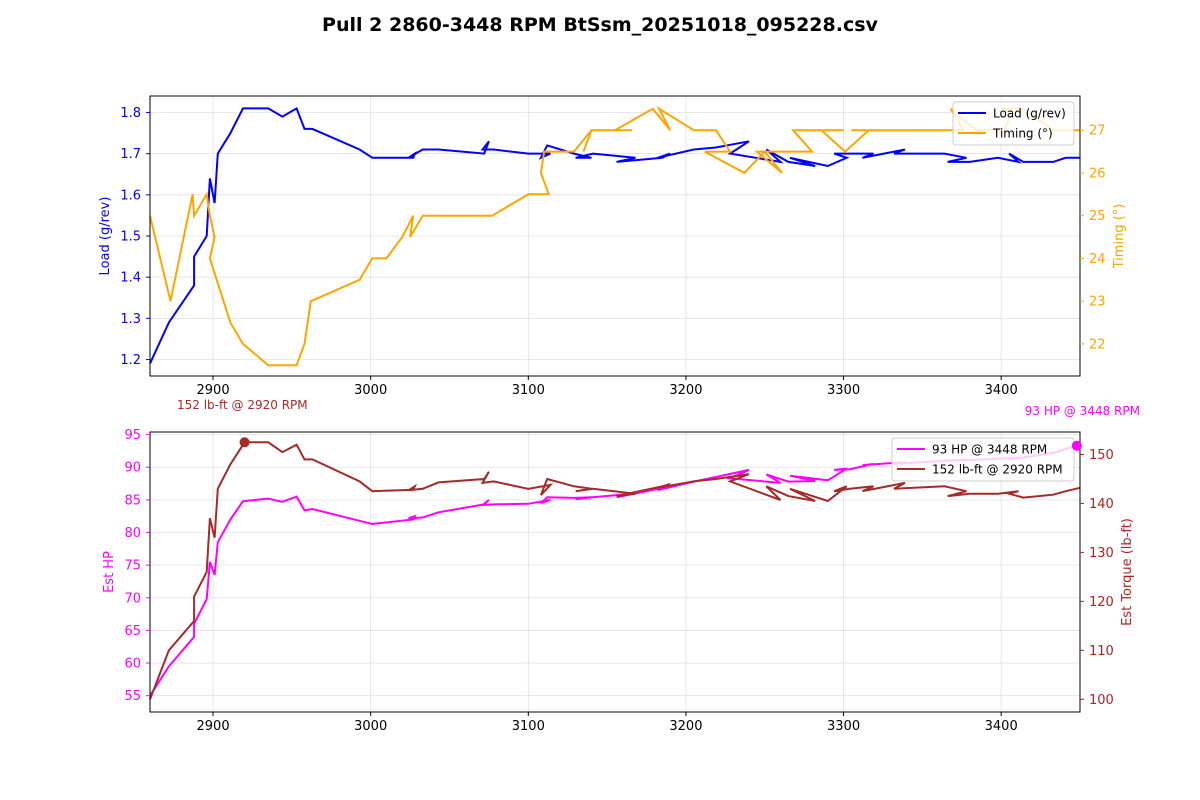  What do you see at coordinates (130, 154) in the screenshot?
I see `top-left-tick-label: 1.7` at bounding box center [130, 154].